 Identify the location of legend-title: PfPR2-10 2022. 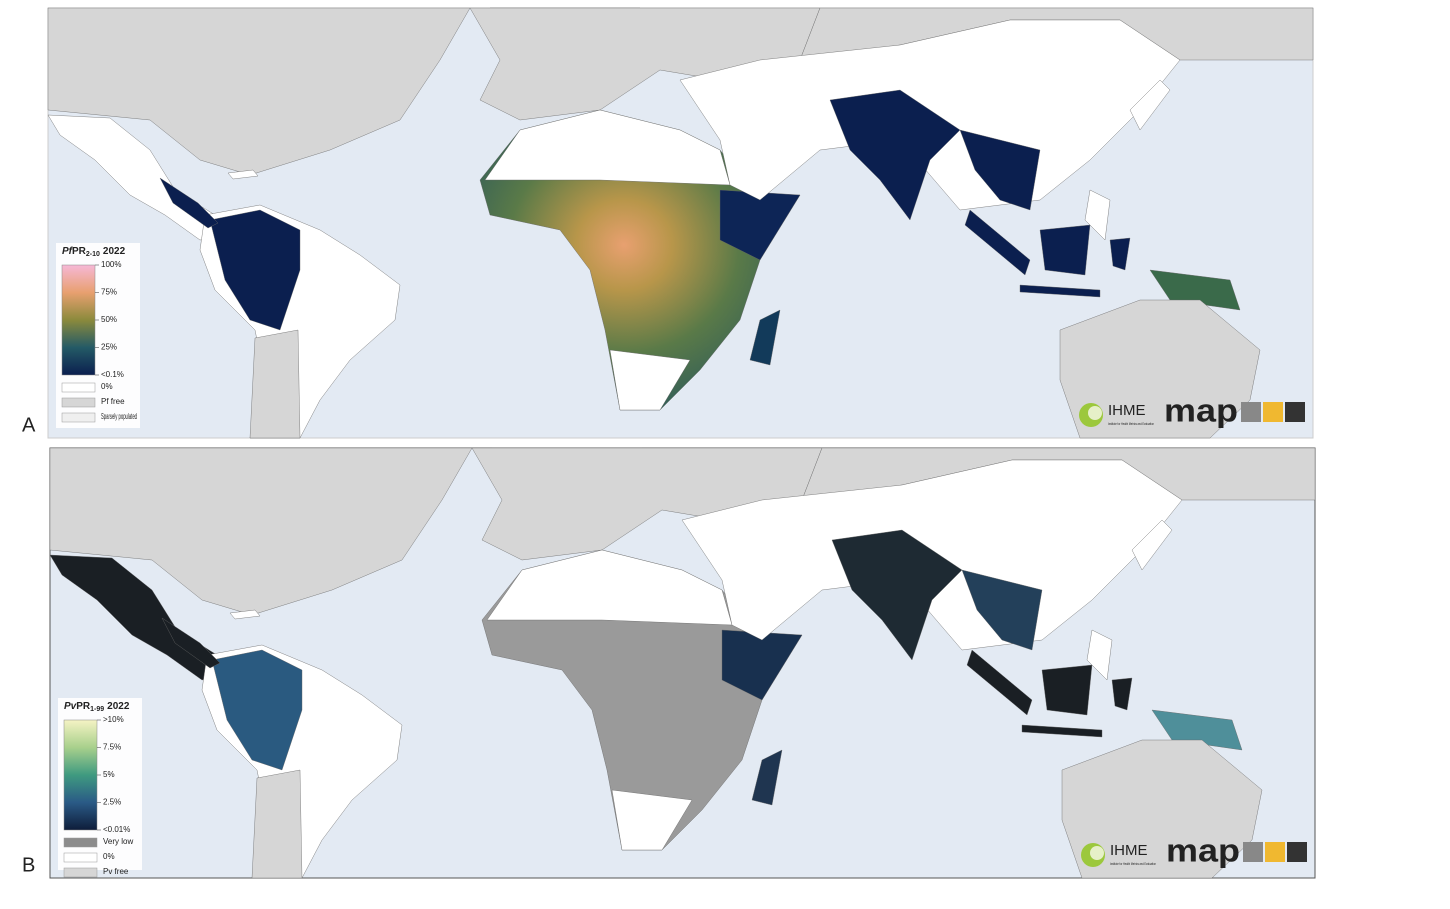
(94, 252).